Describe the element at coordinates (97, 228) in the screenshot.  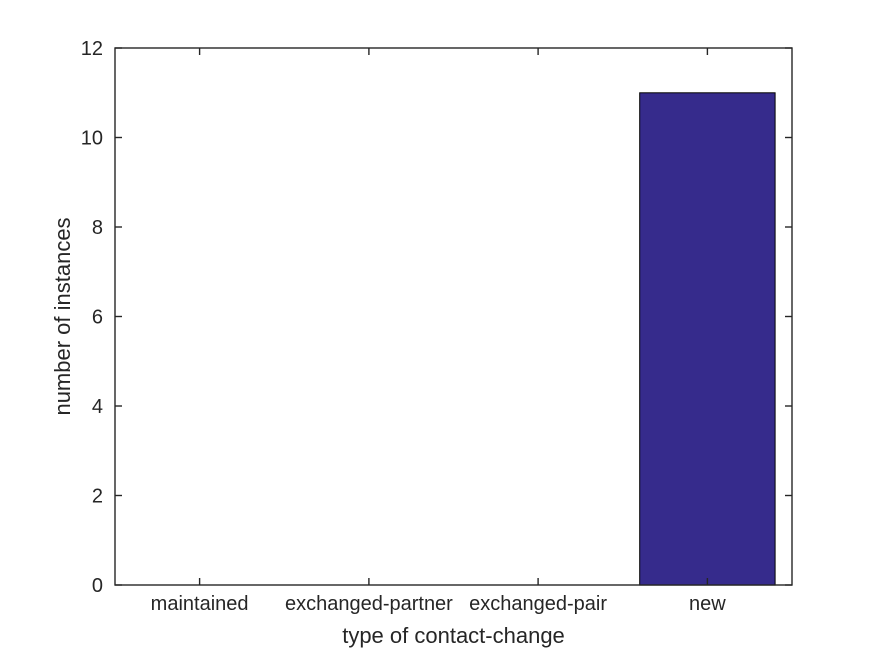
I see `y-tick-label-8: 8` at that location.